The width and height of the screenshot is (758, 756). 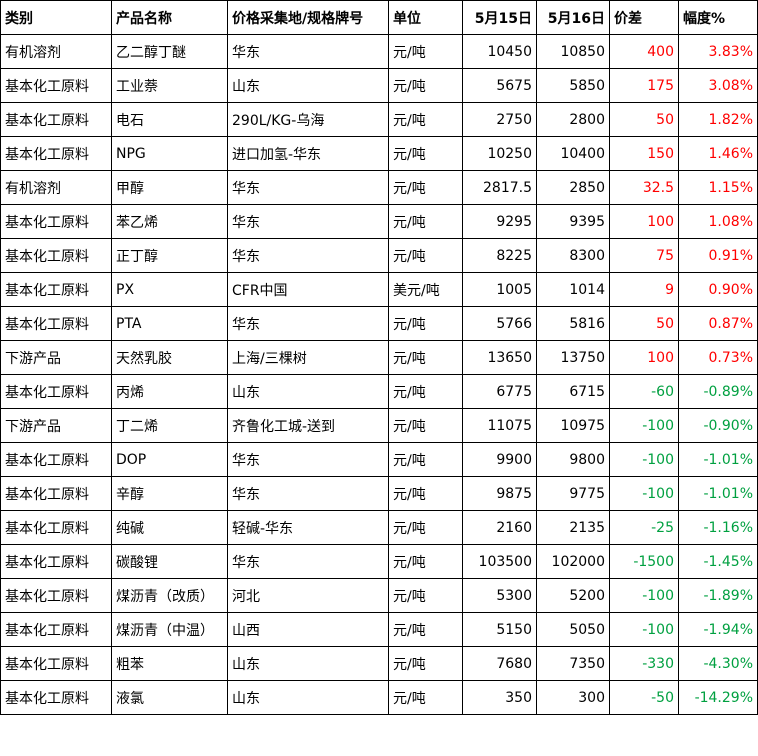 I want to click on product-cell: NPG, so click(x=169, y=153).